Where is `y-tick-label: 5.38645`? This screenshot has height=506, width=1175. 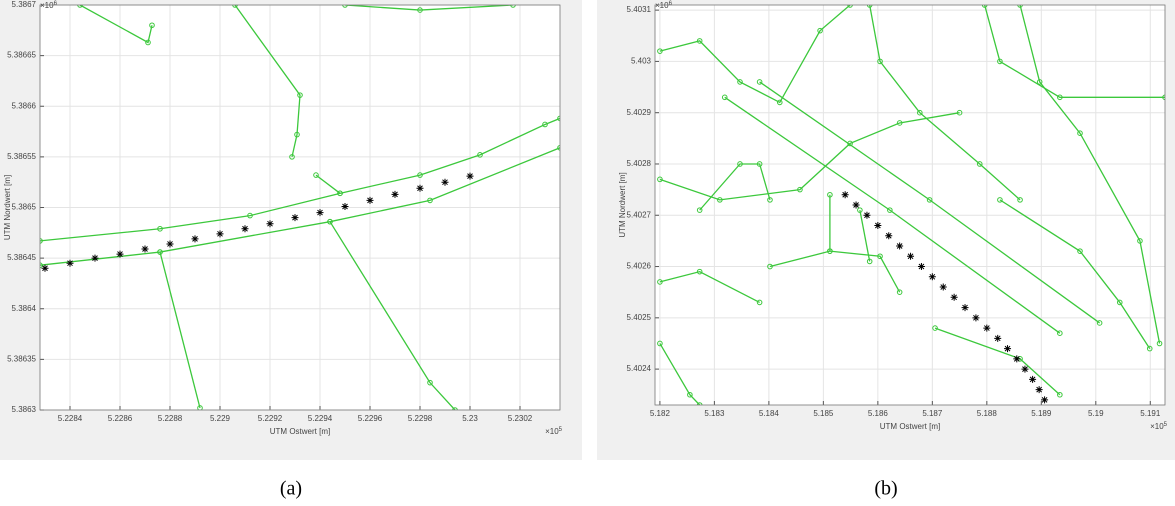
y-tick-label: 5.38645 is located at coordinates (21, 257).